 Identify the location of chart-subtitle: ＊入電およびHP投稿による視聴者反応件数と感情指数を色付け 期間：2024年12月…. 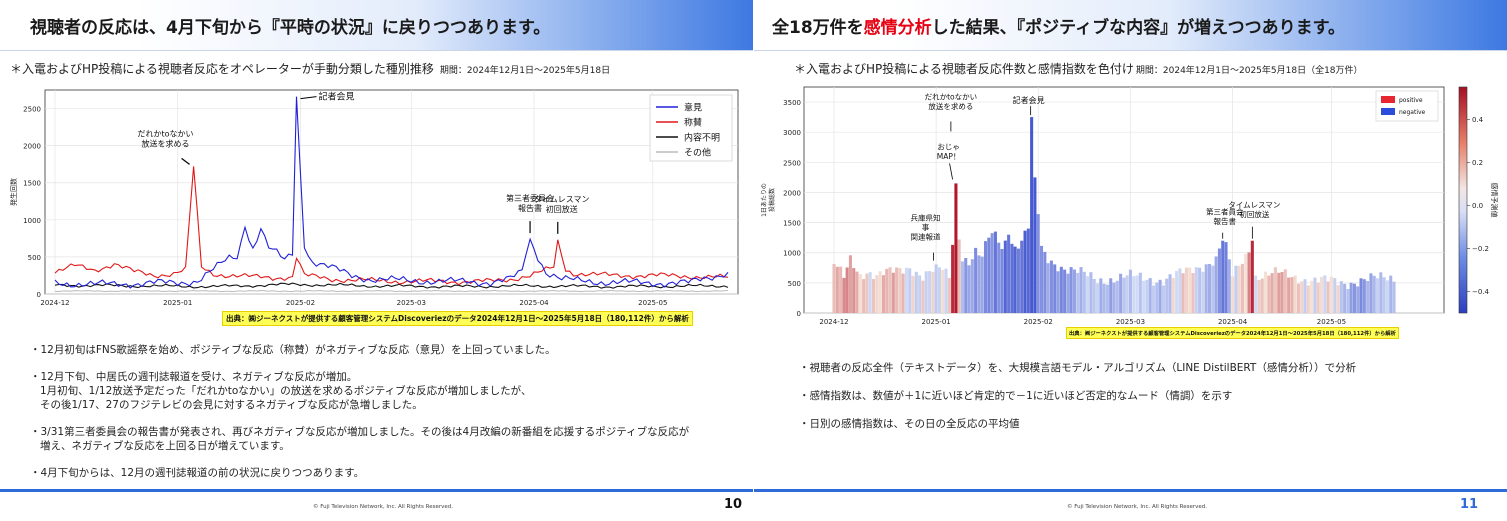
(1078, 68).